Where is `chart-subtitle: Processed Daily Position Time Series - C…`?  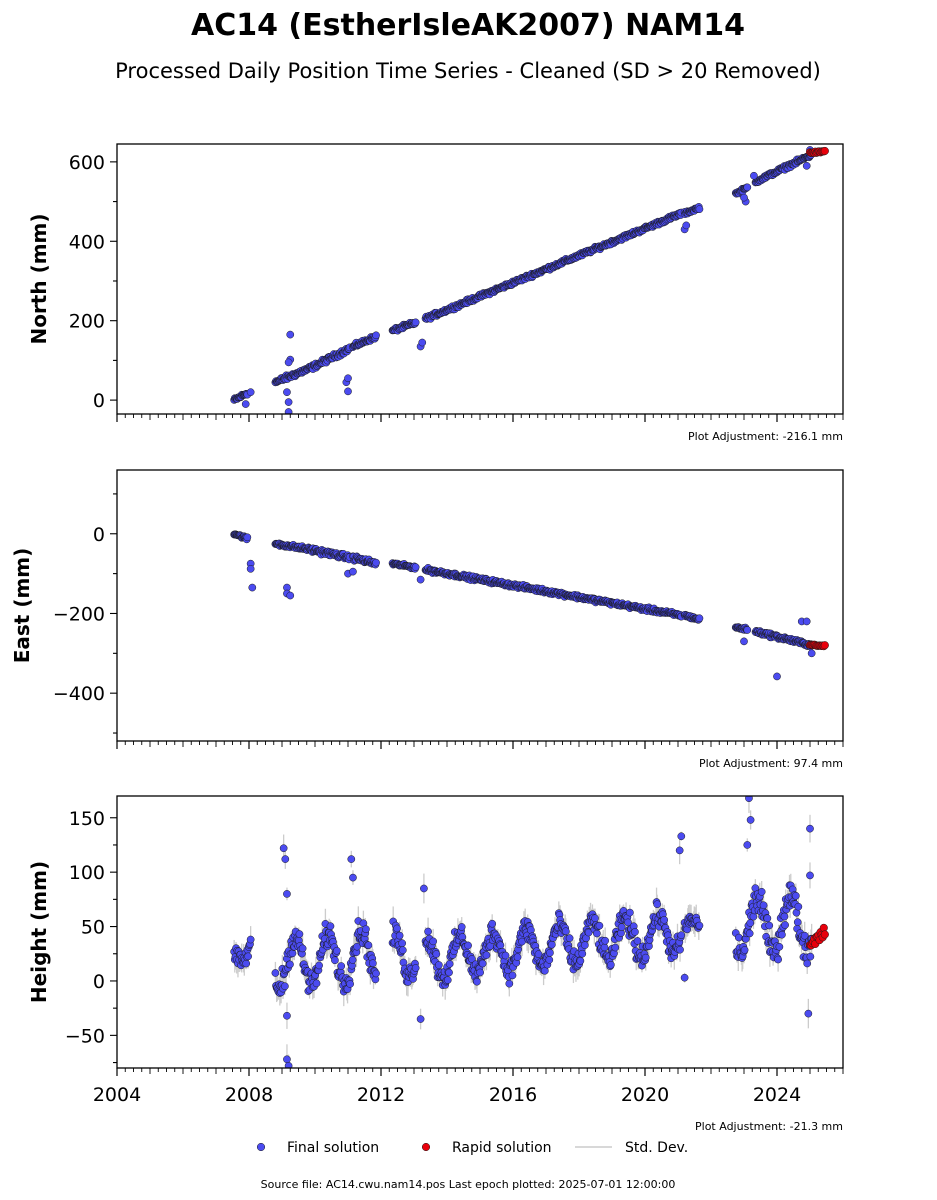
chart-subtitle: Processed Daily Position Time Series - C… is located at coordinates (468, 71).